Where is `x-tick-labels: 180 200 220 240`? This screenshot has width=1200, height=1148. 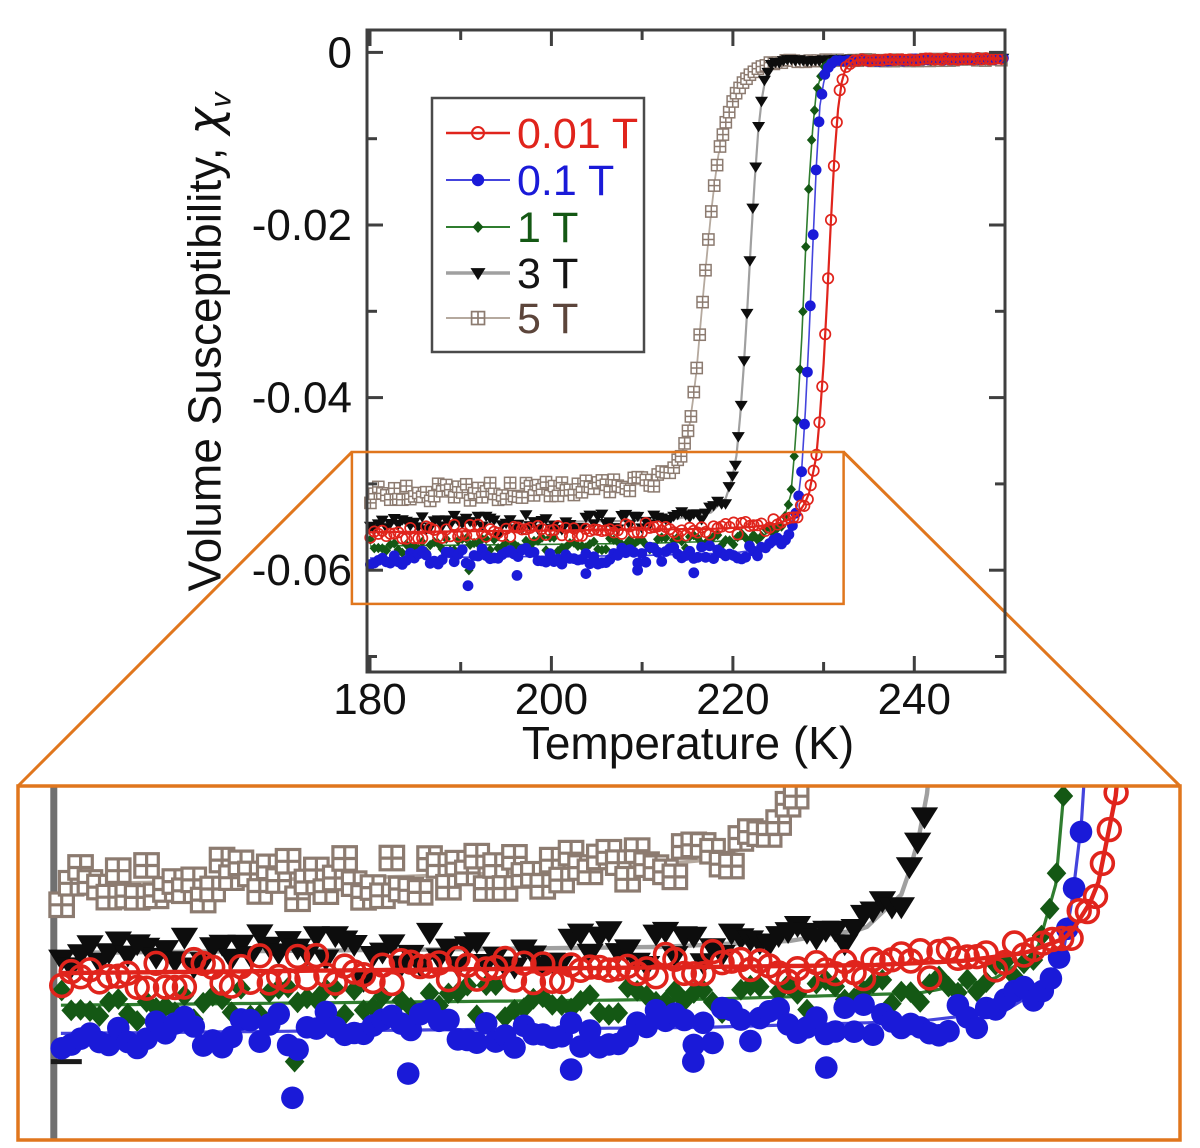 x-tick-labels: 180 200 220 240 is located at coordinates (642, 699).